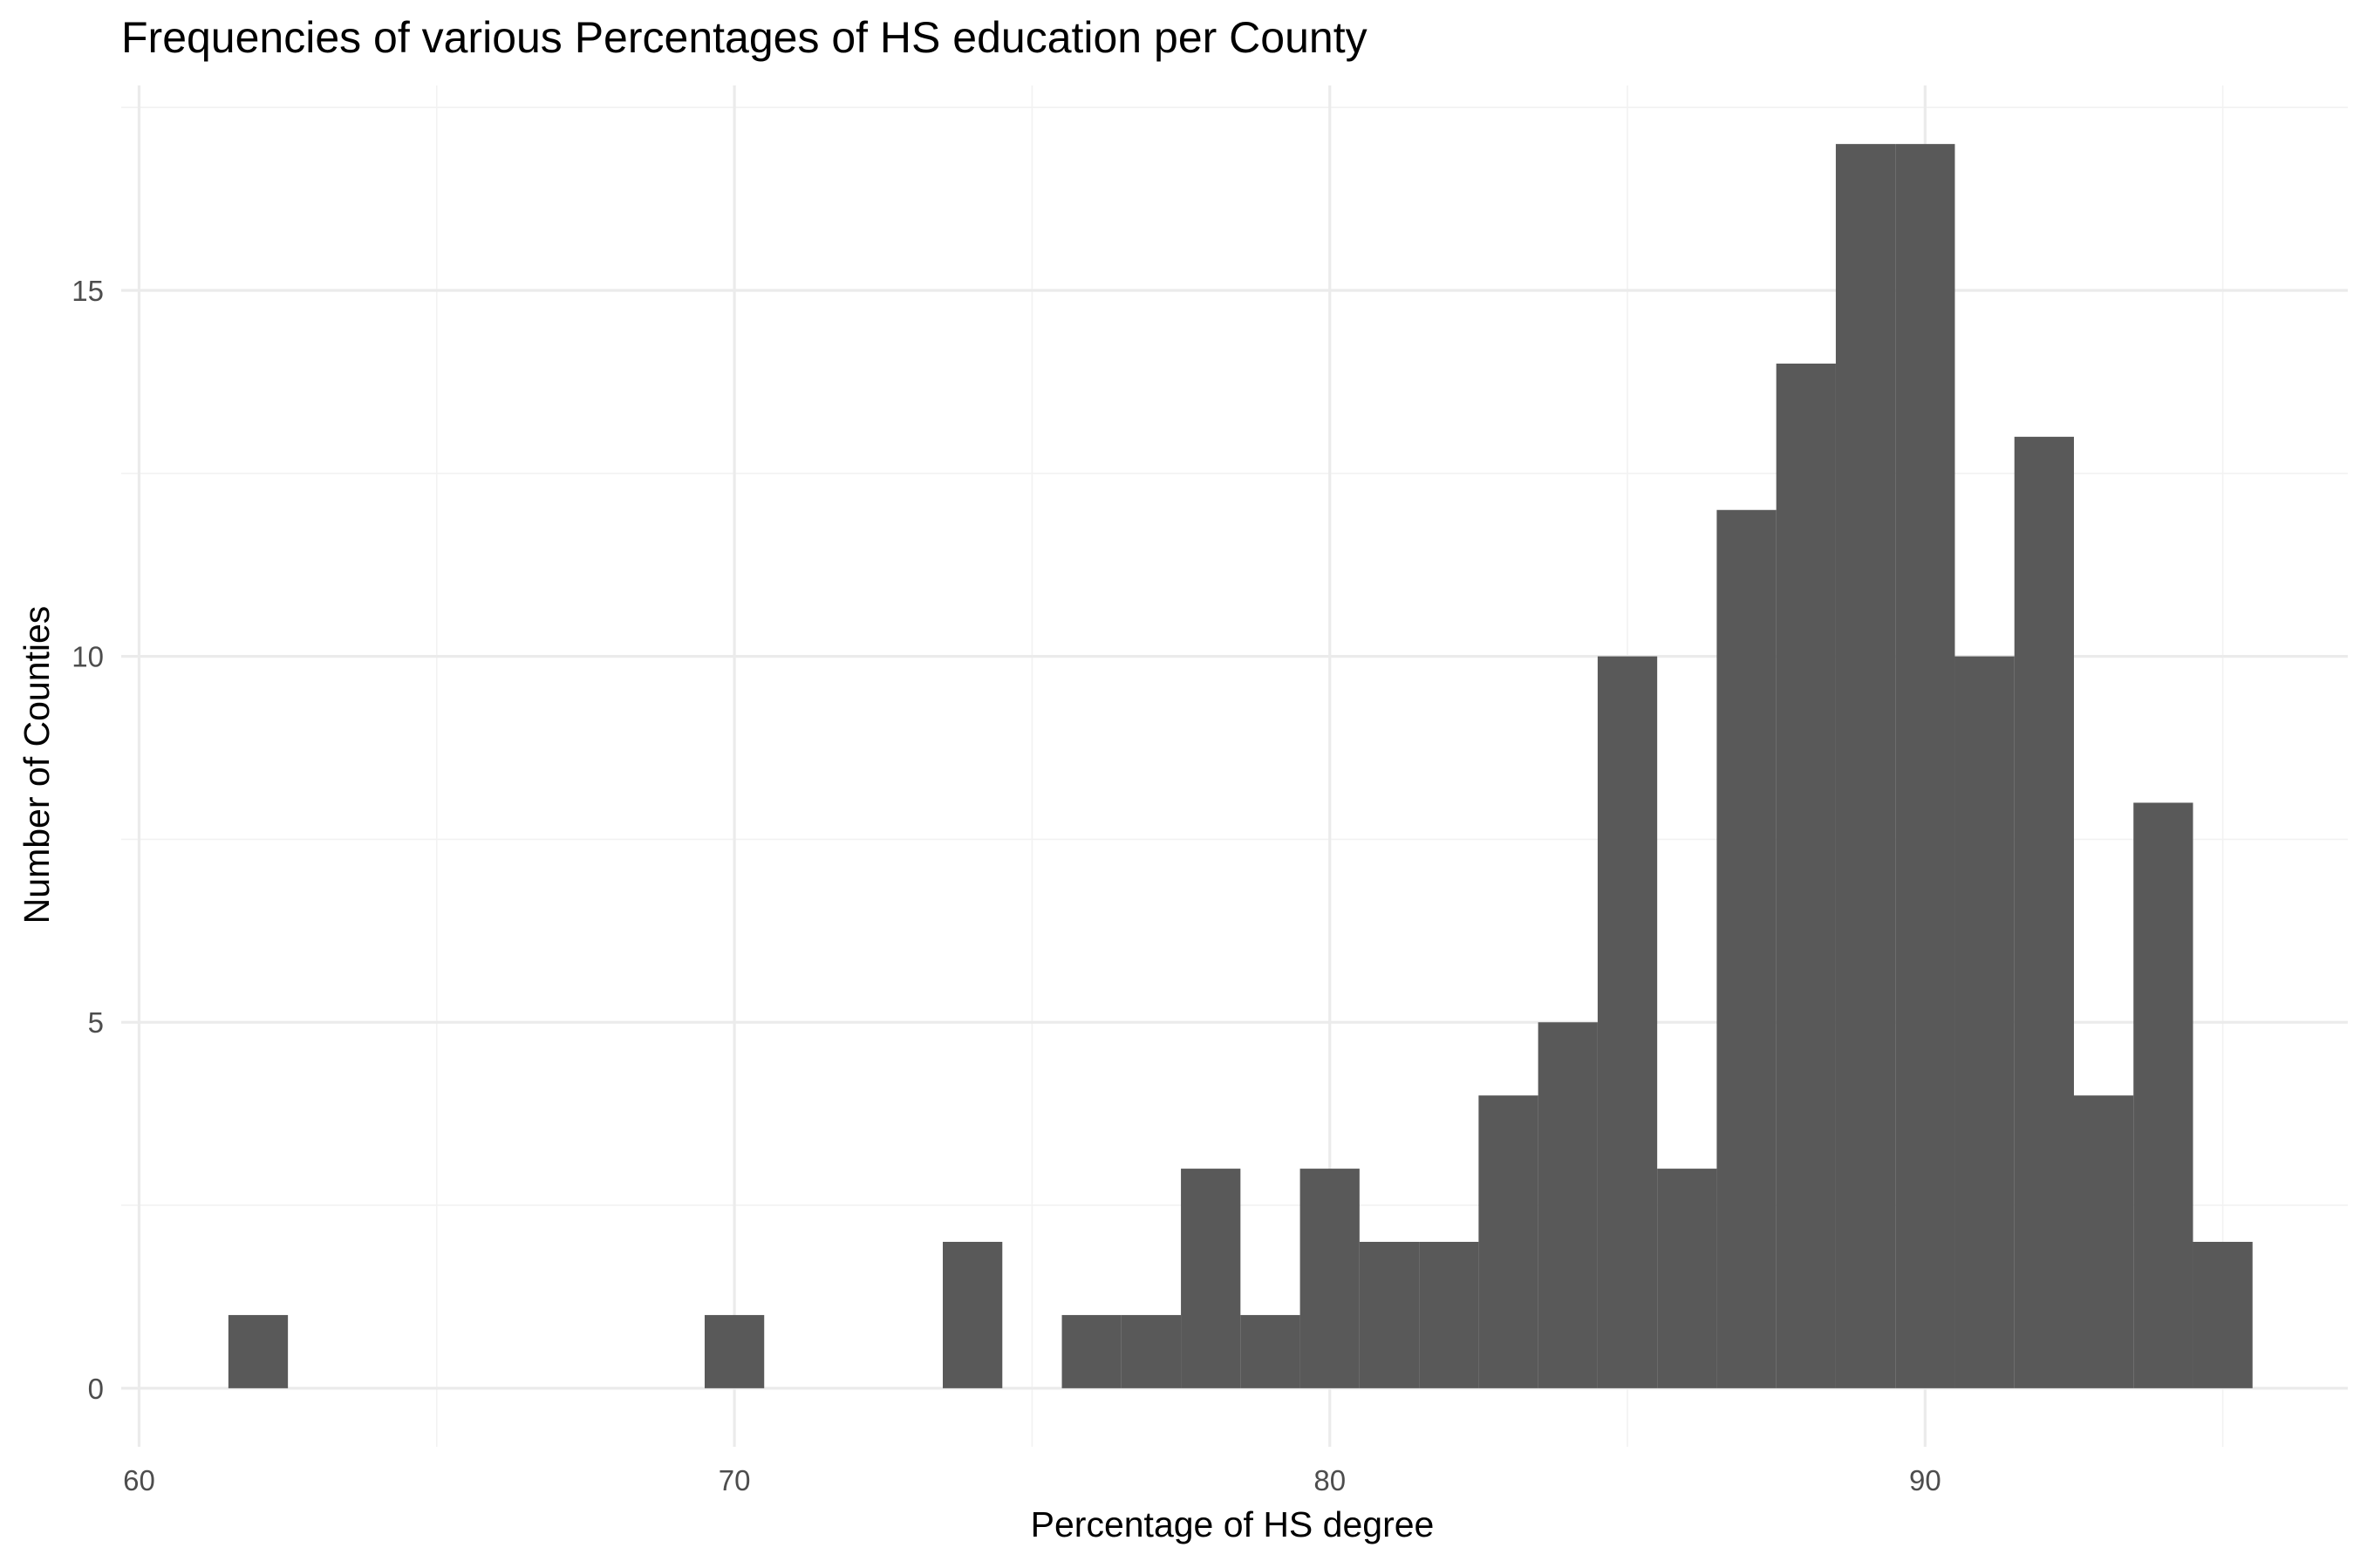 The image size is (2360, 1568). Describe the element at coordinates (88, 657) in the screenshot. I see `y-tick-label: 10` at that location.